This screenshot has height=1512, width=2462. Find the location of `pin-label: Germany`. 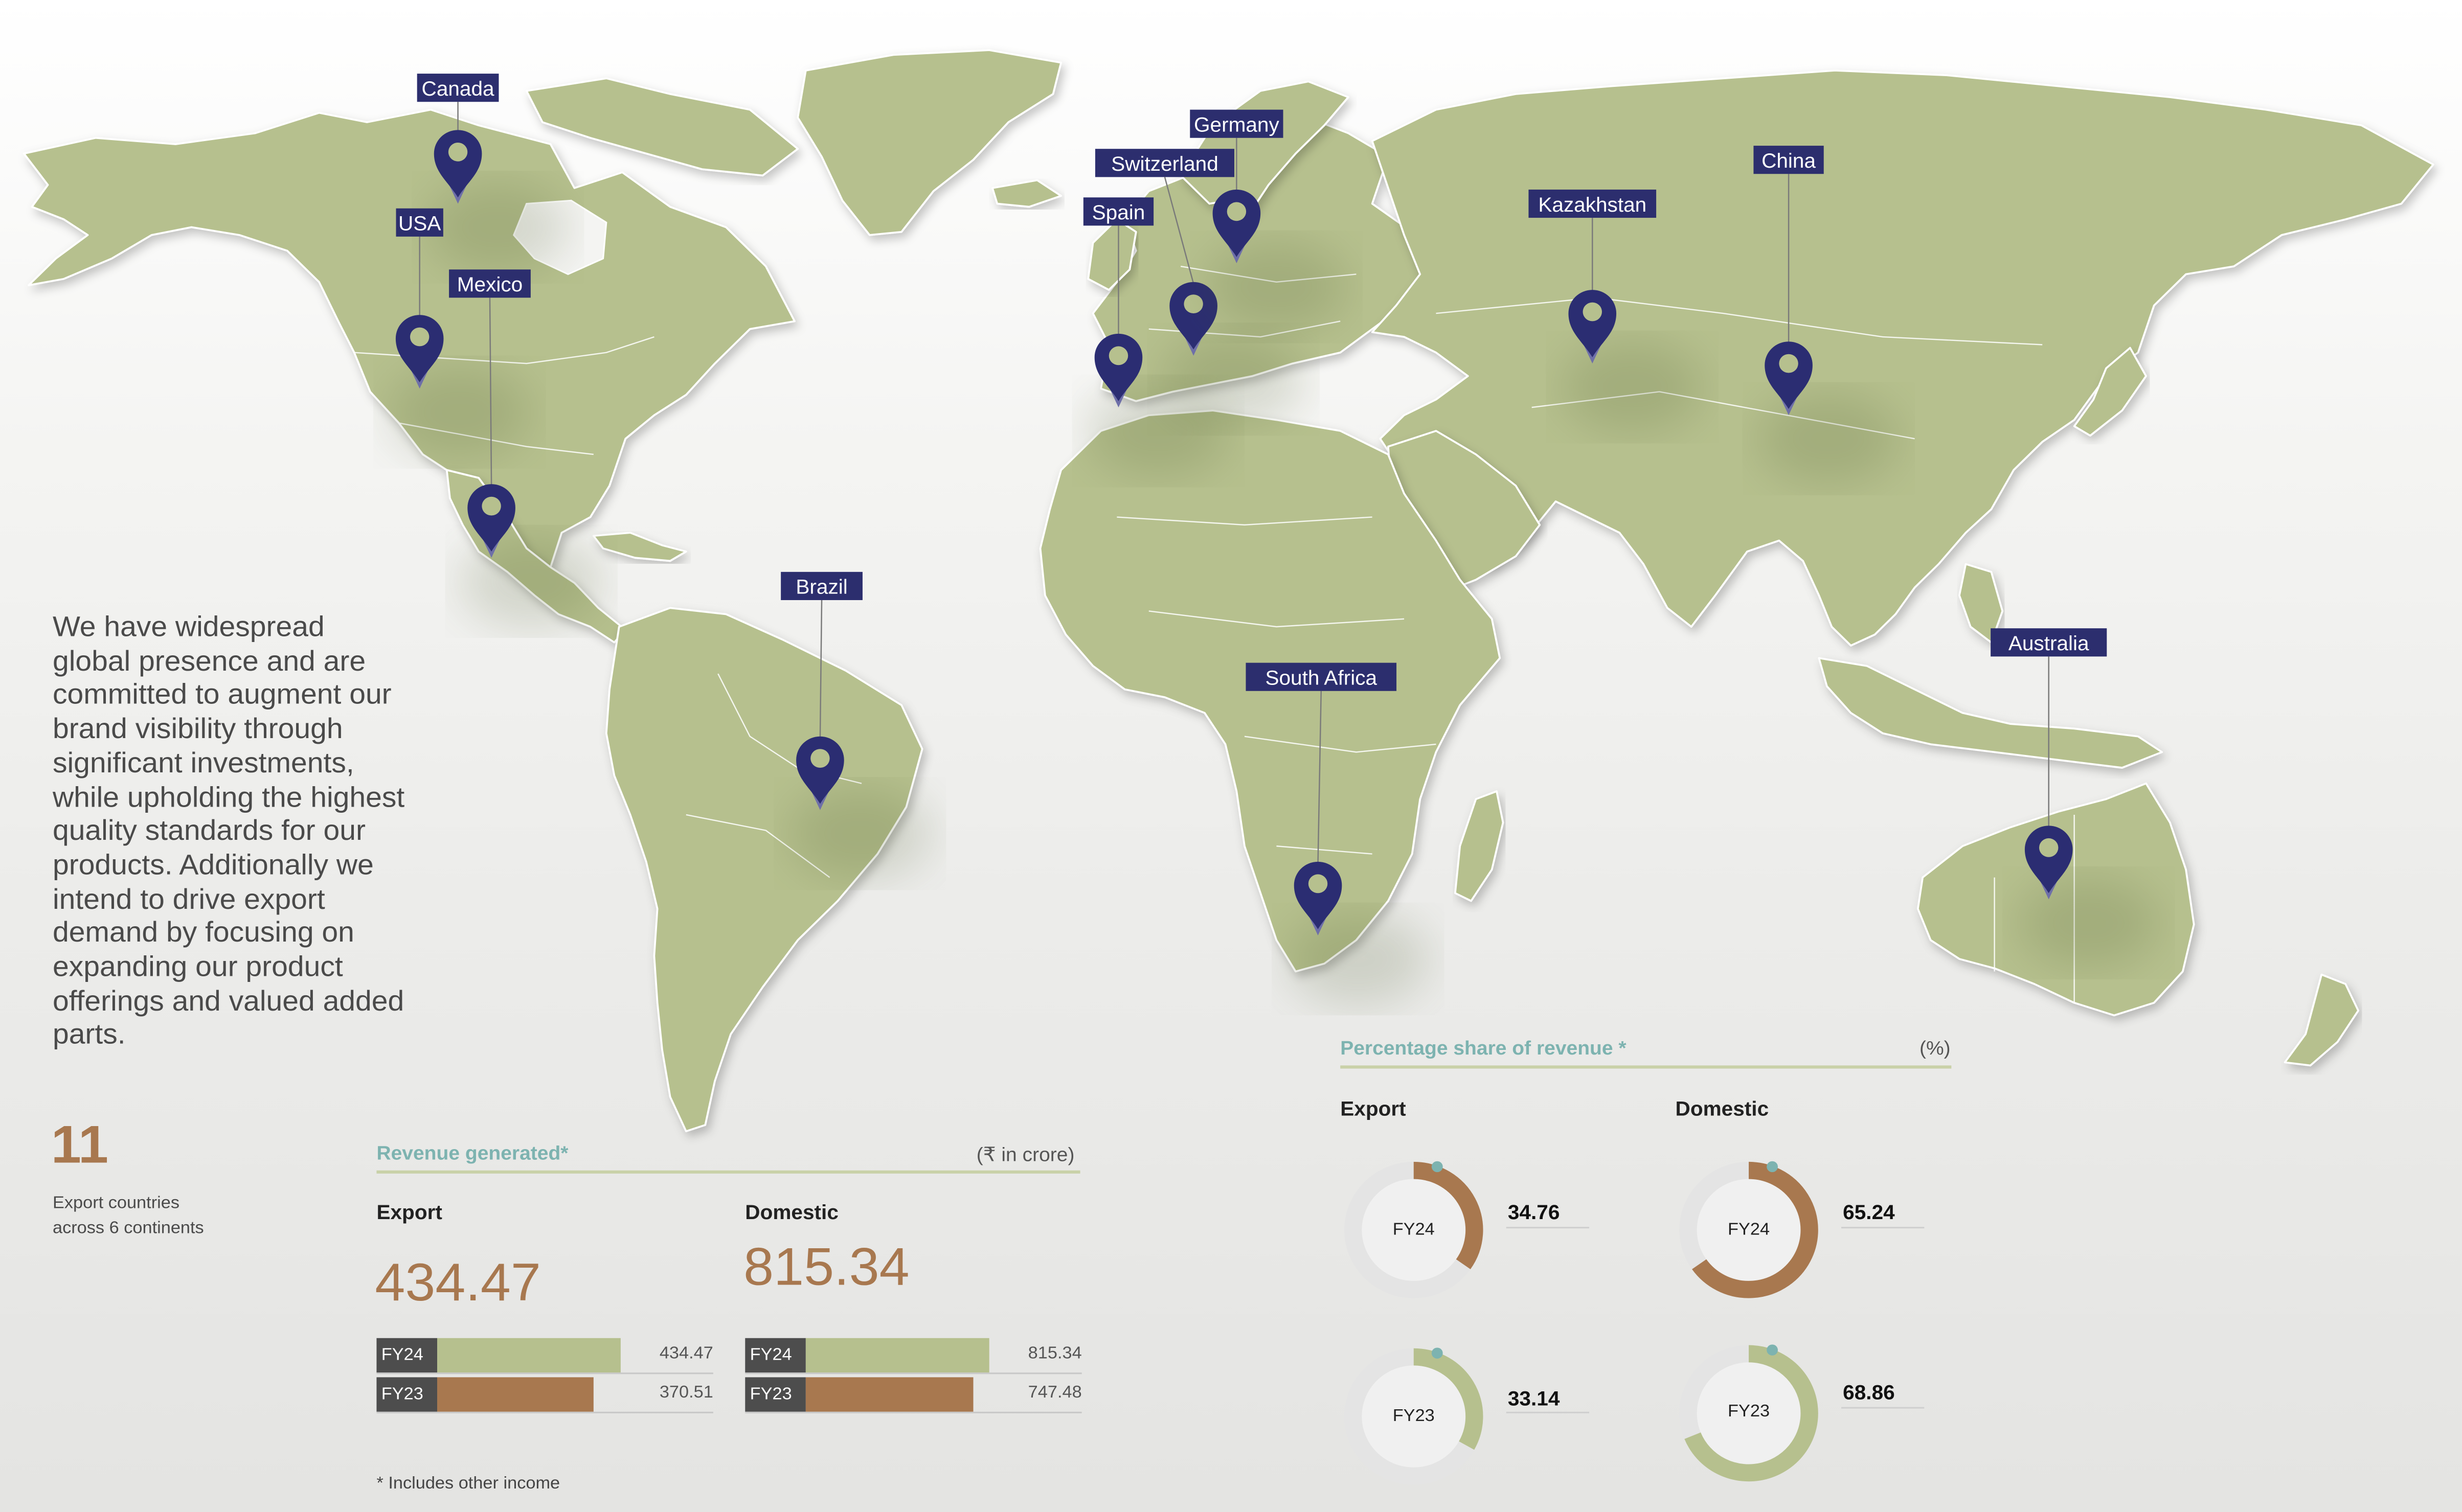

pin-label: Germany is located at coordinates (1237, 124).